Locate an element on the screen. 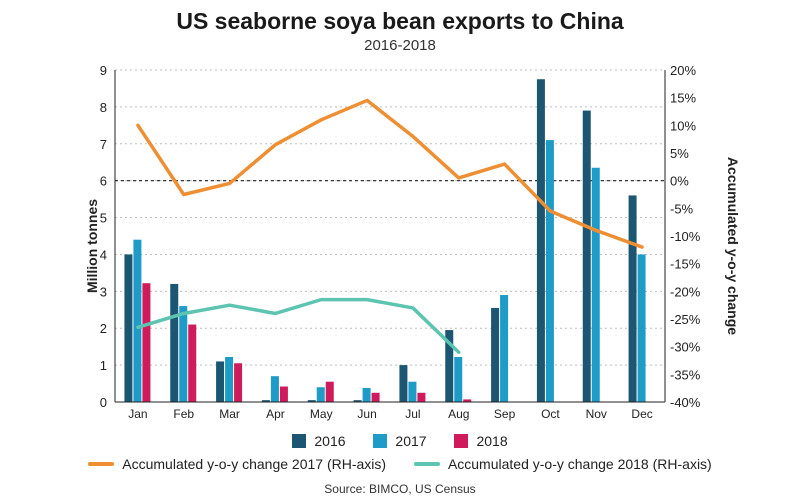  bar-2017-Dec is located at coordinates (641, 328).